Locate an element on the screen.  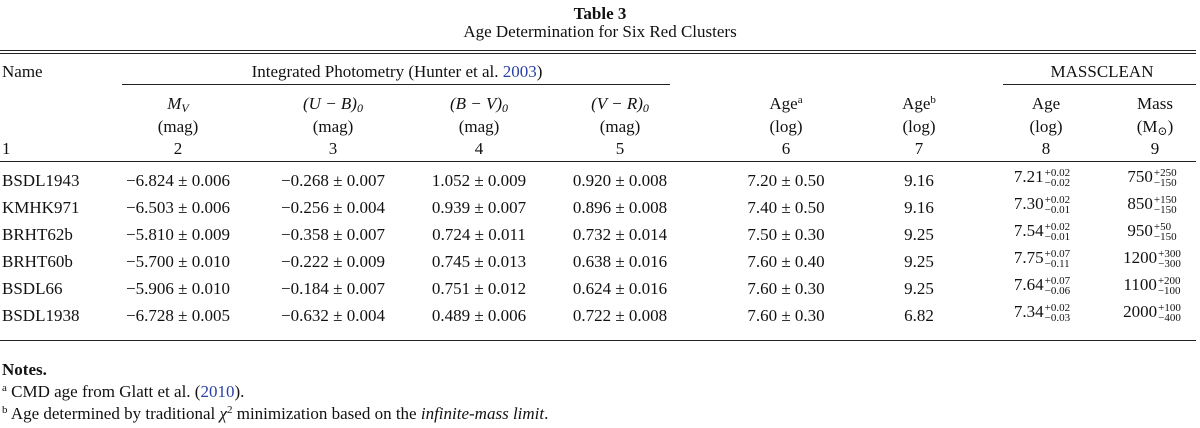
top-double-rule is located at coordinates (598, 52).